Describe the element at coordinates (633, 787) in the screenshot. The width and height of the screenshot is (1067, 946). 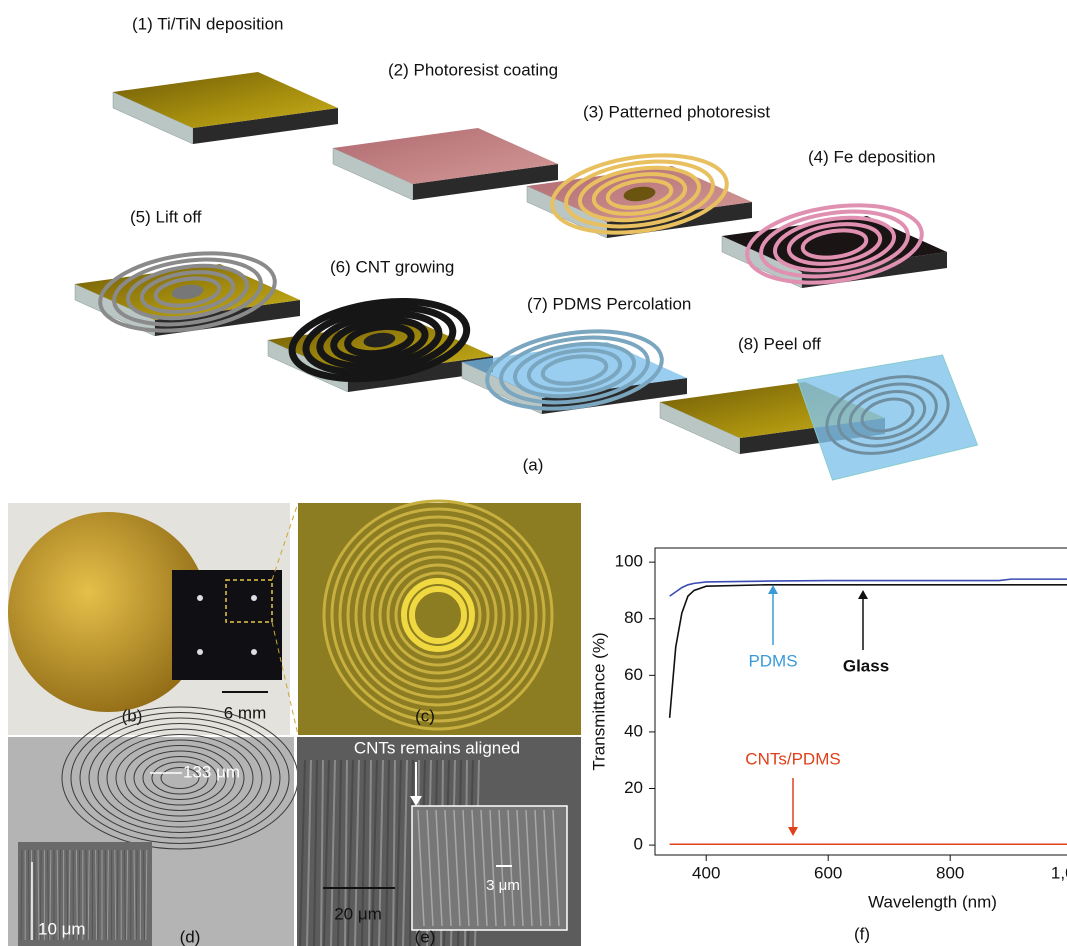
I see `y-tick-label: 20` at that location.